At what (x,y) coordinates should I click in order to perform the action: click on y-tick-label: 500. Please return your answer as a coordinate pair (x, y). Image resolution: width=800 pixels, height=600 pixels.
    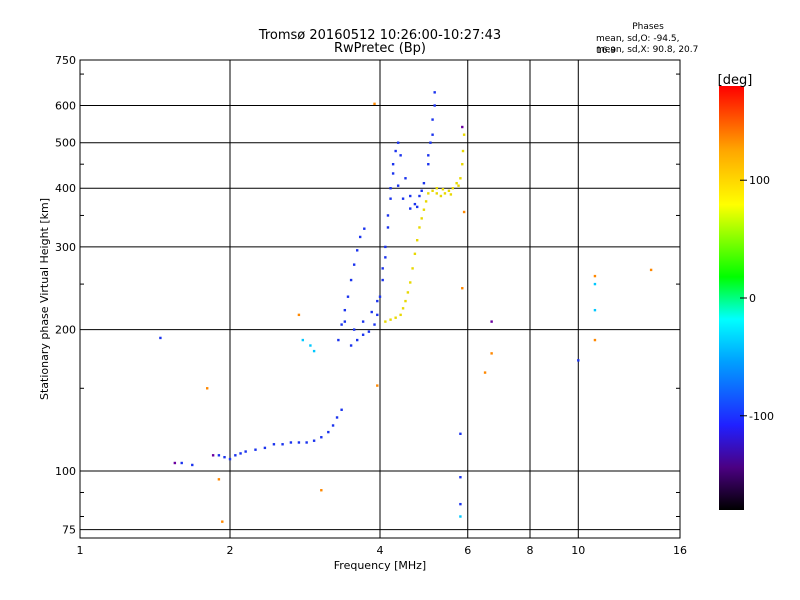
    Looking at the image, I should click on (65, 143).